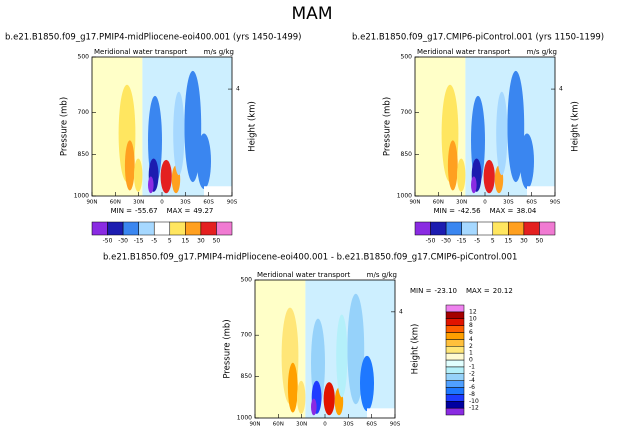  I want to click on colorbar-label: -30, so click(446, 241).